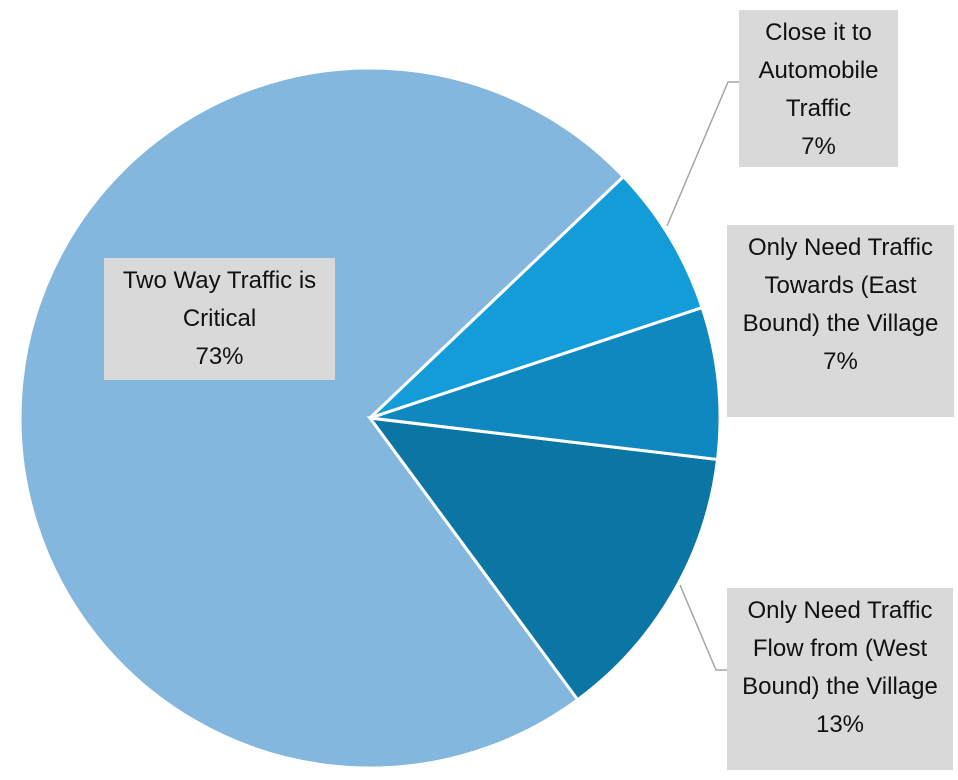  I want to click on category-label: Two Way Traffic is Critical, so click(219, 299).